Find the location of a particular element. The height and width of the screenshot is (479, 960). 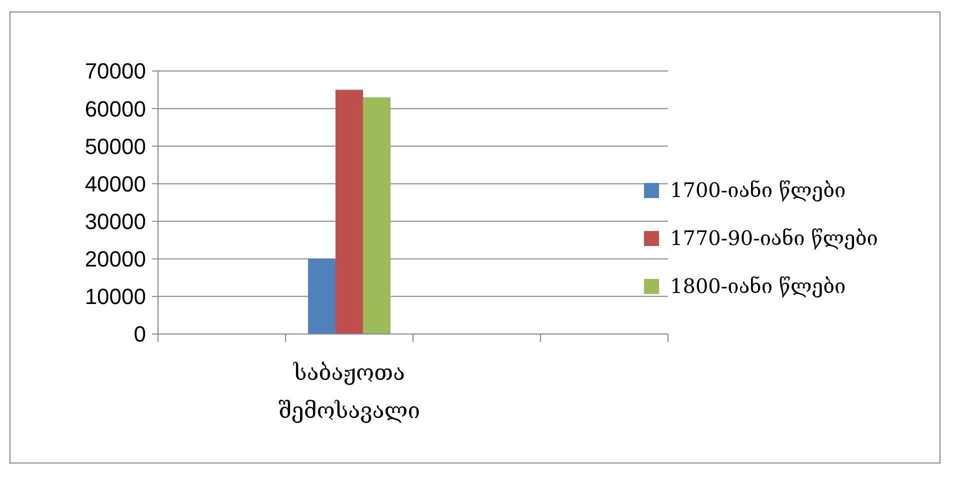

y-tick-label: 70000 is located at coordinates (115, 71).